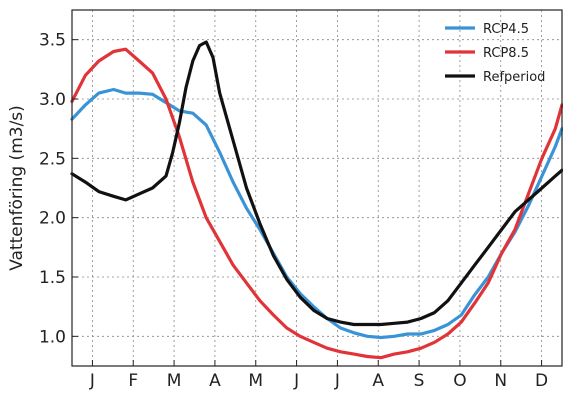 This screenshot has width=563, height=394. Describe the element at coordinates (514, 77) in the screenshot. I see `legend-label: Refperiod` at that location.